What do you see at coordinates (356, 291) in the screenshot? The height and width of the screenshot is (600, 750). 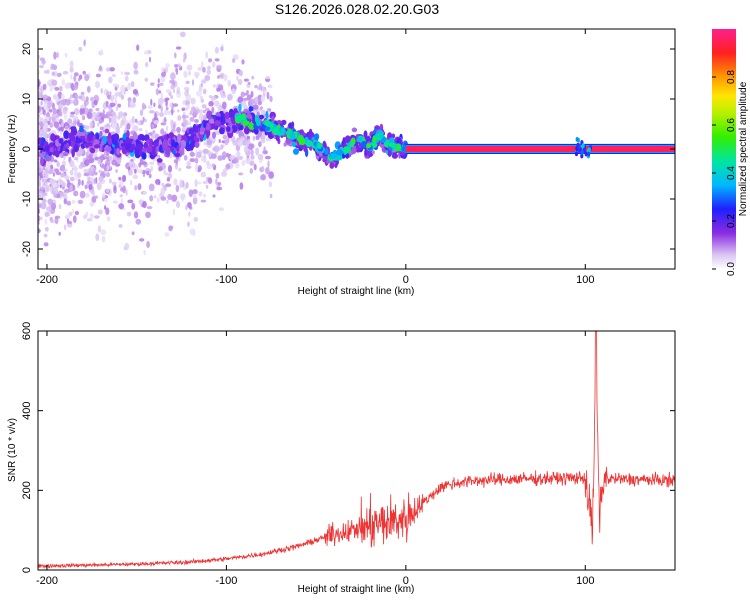 I see `spectrogram-xlabel: Height of straight line (km)` at bounding box center [356, 291].